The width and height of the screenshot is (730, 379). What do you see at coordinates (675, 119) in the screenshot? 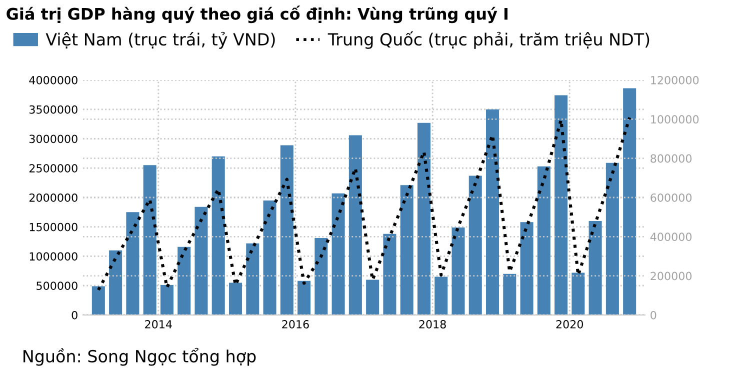
I see `y2-tick-label: 1000000` at bounding box center [675, 119].